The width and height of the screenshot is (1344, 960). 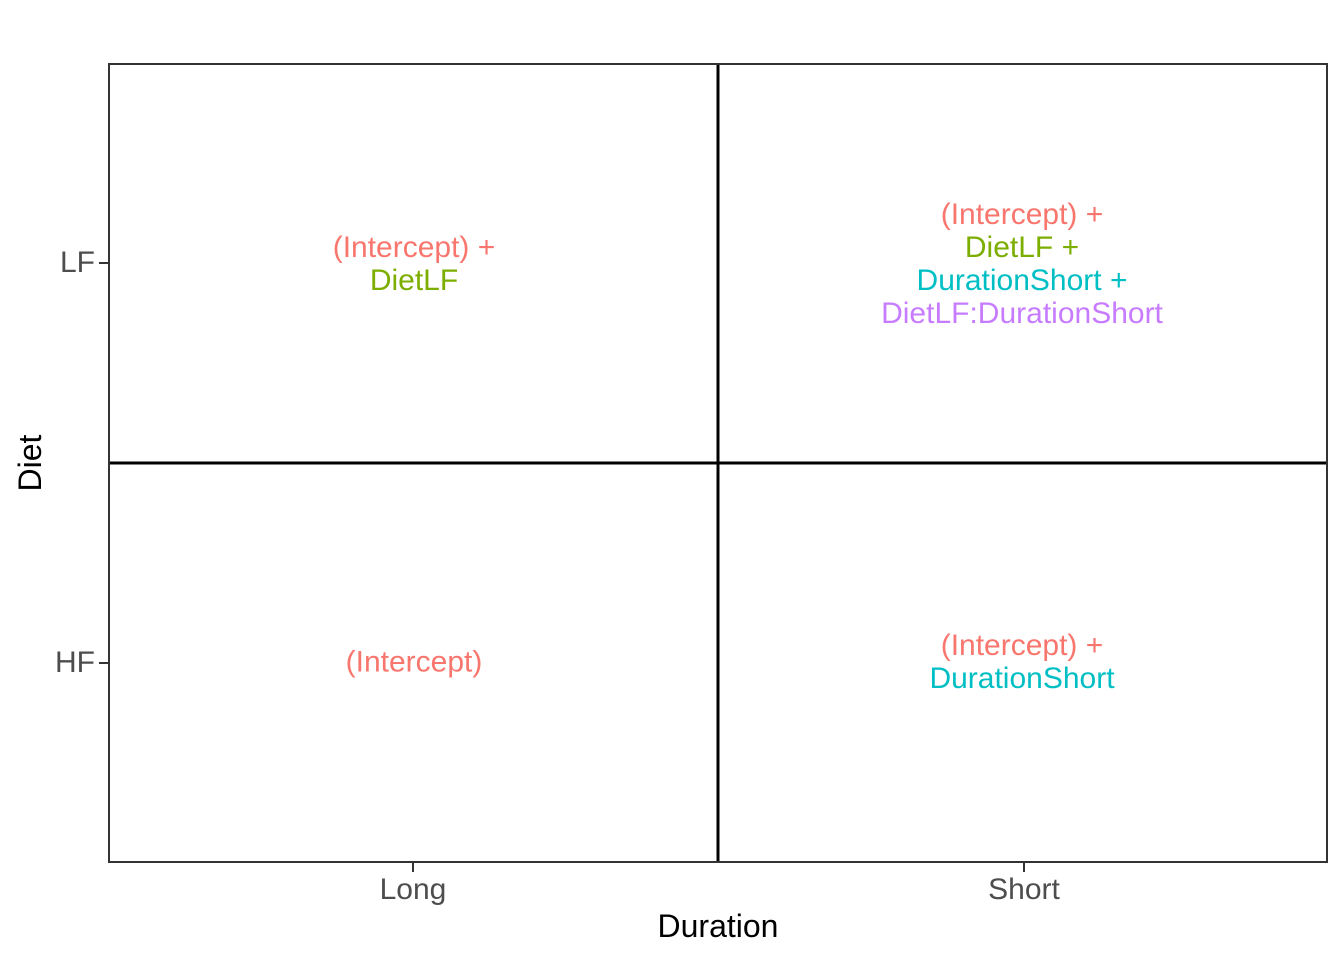 I want to click on horizontal-divider-line, so click(x=718, y=463).